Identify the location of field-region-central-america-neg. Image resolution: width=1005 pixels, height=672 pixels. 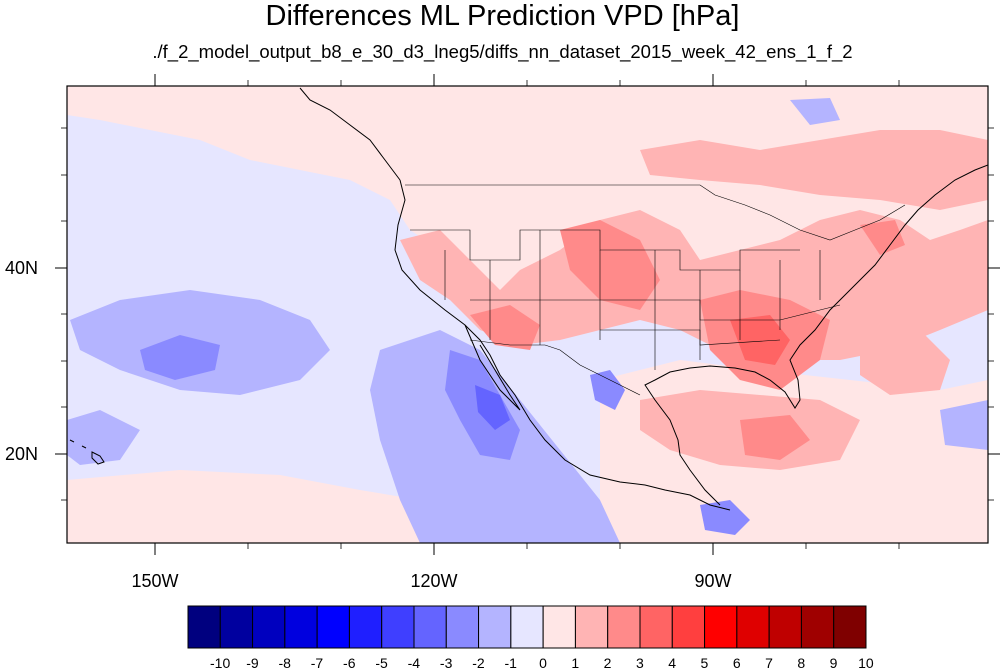
(725, 517).